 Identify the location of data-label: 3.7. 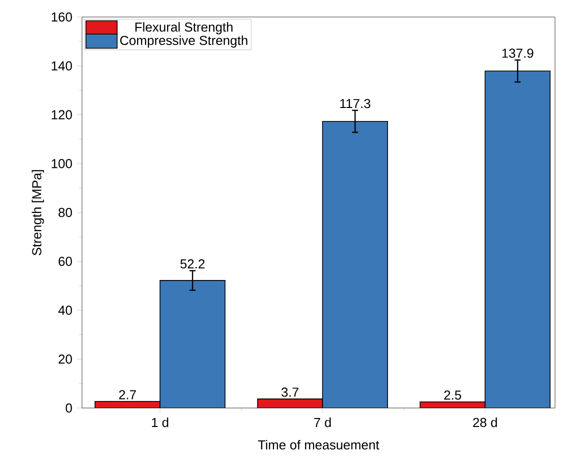
(290, 392).